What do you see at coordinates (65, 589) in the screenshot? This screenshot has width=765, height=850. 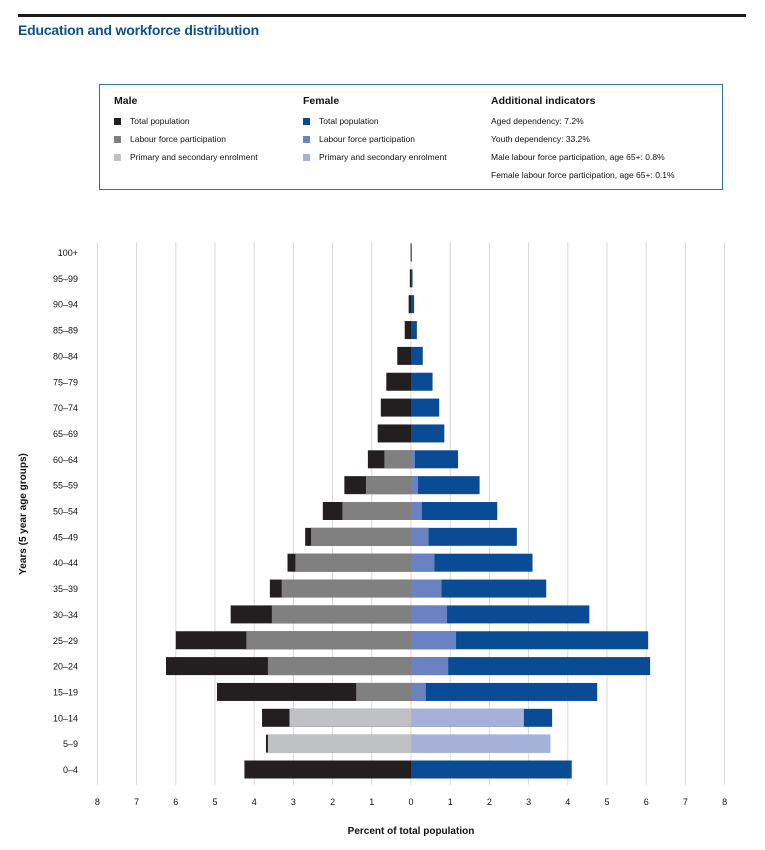 I see `y-tick-label: 35–39` at bounding box center [65, 589].